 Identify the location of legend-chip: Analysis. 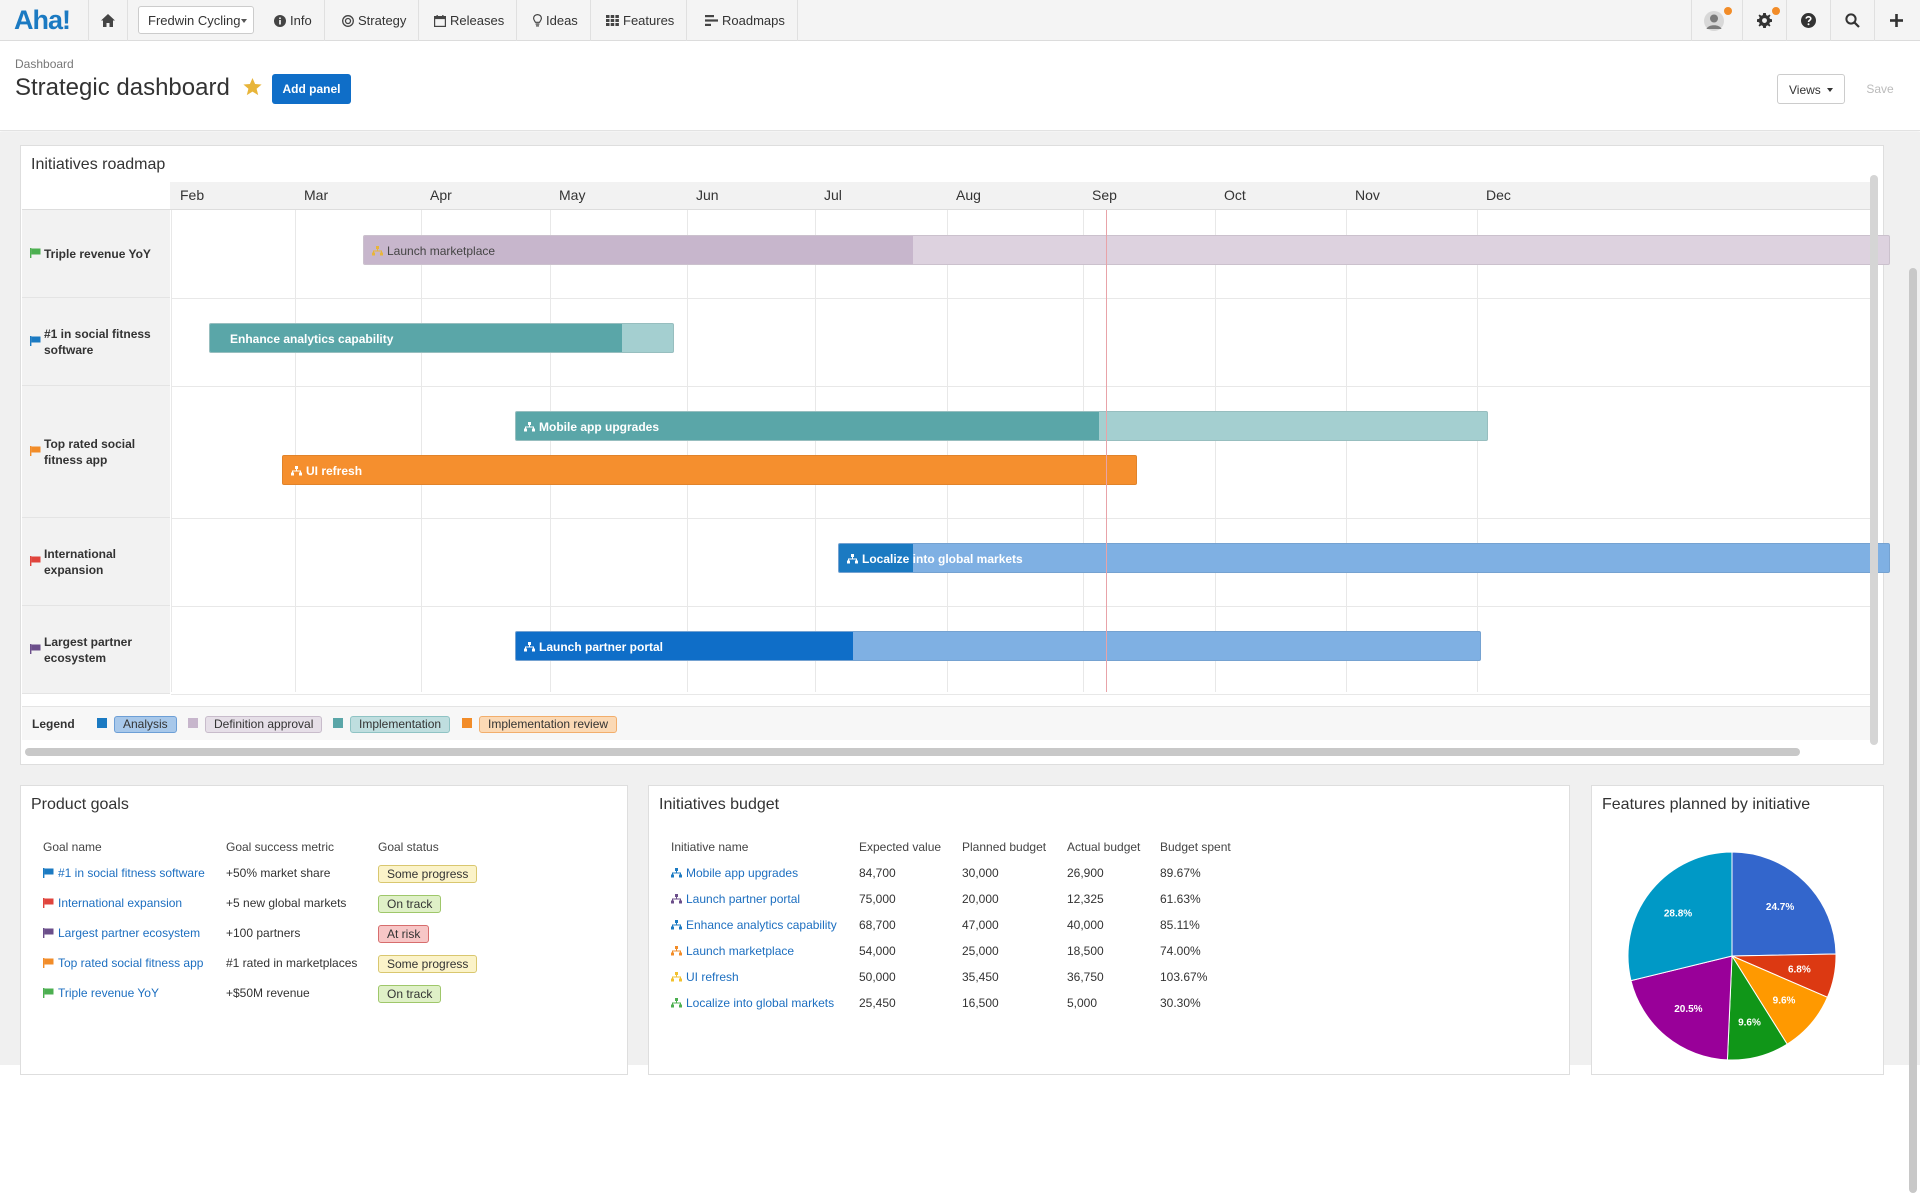
(145, 724).